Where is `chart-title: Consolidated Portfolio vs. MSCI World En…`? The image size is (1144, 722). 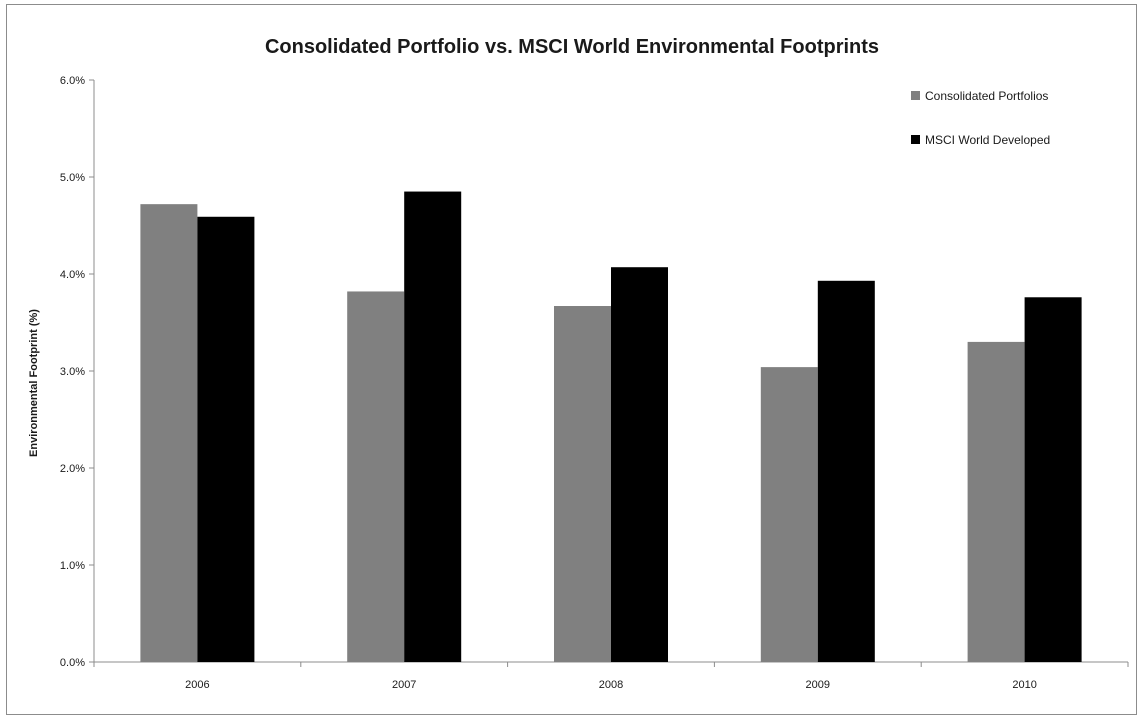
chart-title: Consolidated Portfolio vs. MSCI World En… is located at coordinates (572, 47).